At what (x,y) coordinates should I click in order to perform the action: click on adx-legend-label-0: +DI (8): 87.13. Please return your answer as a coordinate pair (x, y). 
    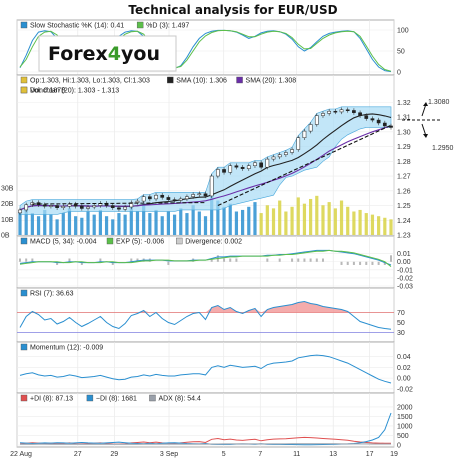
    Looking at the image, I should click on (51, 399).